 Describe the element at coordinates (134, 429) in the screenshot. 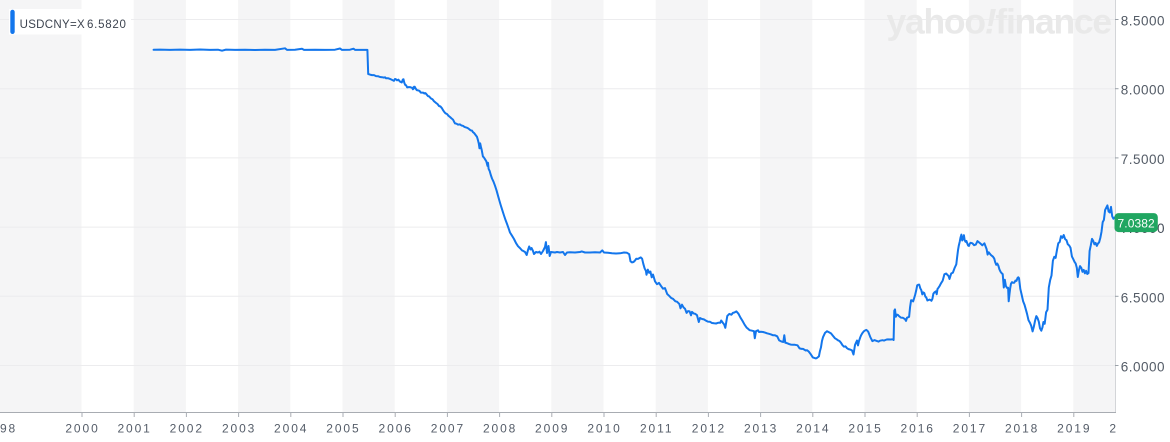

I see `svg-text: 2001` at that location.